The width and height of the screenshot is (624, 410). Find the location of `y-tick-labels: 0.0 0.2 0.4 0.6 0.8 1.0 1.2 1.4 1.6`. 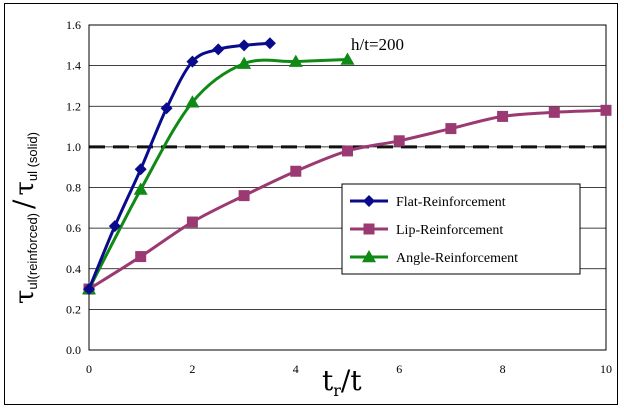

y-tick-labels: 0.0 0.2 0.4 0.6 0.8 1.0 1.2 1.4 1.6 is located at coordinates (73, 187).